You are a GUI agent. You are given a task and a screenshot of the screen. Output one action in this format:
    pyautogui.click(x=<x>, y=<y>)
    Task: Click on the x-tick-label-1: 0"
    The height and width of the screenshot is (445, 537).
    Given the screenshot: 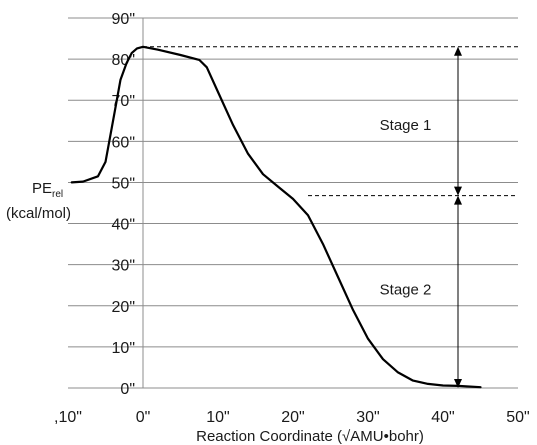 What is the action you would take?
    pyautogui.click(x=143, y=417)
    